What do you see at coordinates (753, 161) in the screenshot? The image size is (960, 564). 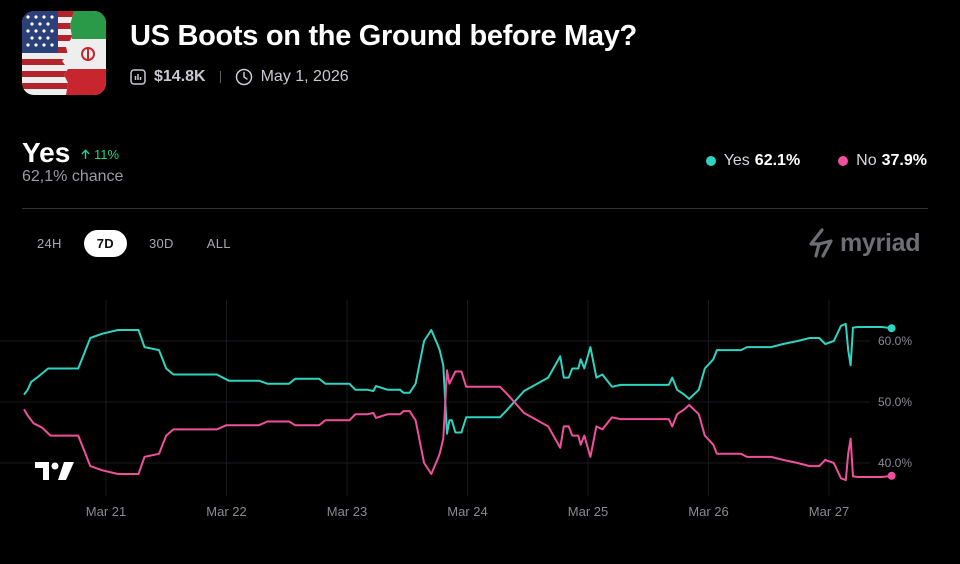 I see `legend-yes: Yes 62.1%` at bounding box center [753, 161].